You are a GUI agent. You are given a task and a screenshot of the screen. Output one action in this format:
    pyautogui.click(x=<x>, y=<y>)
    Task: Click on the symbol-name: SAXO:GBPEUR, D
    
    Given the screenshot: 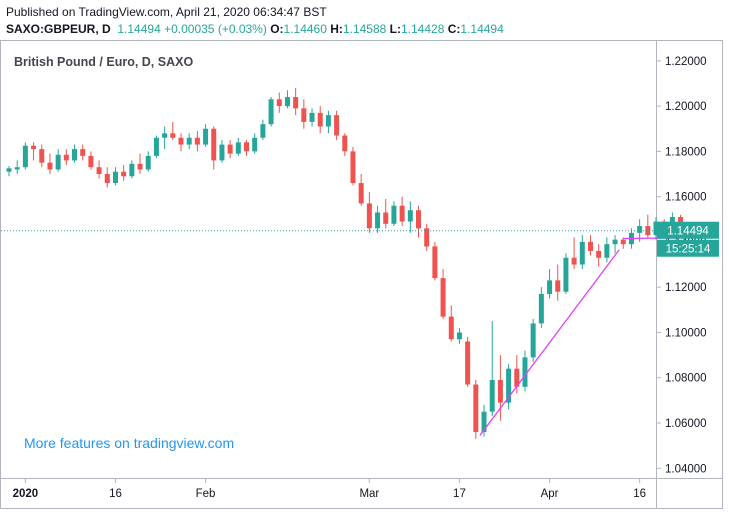 What is the action you would take?
    pyautogui.click(x=58, y=29)
    